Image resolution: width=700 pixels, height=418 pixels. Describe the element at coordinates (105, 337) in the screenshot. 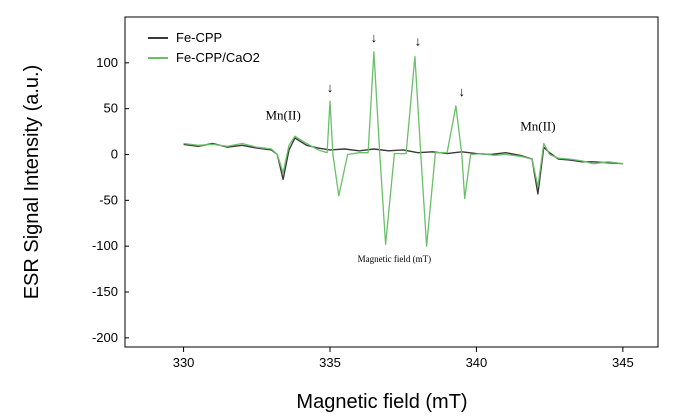

I see `y-tick-label: -200` at that location.